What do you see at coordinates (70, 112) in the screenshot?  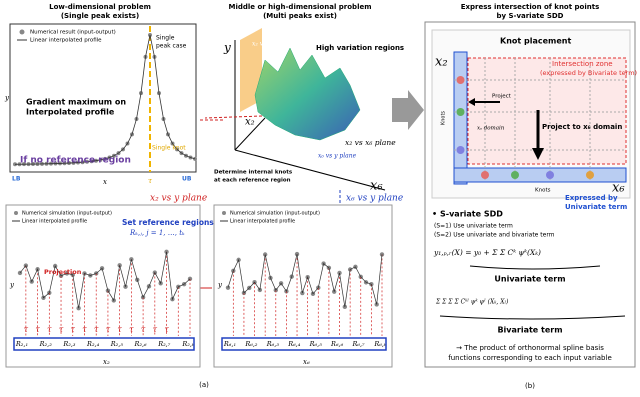 I see `note: Interpolated profile` at bounding box center [70, 112].